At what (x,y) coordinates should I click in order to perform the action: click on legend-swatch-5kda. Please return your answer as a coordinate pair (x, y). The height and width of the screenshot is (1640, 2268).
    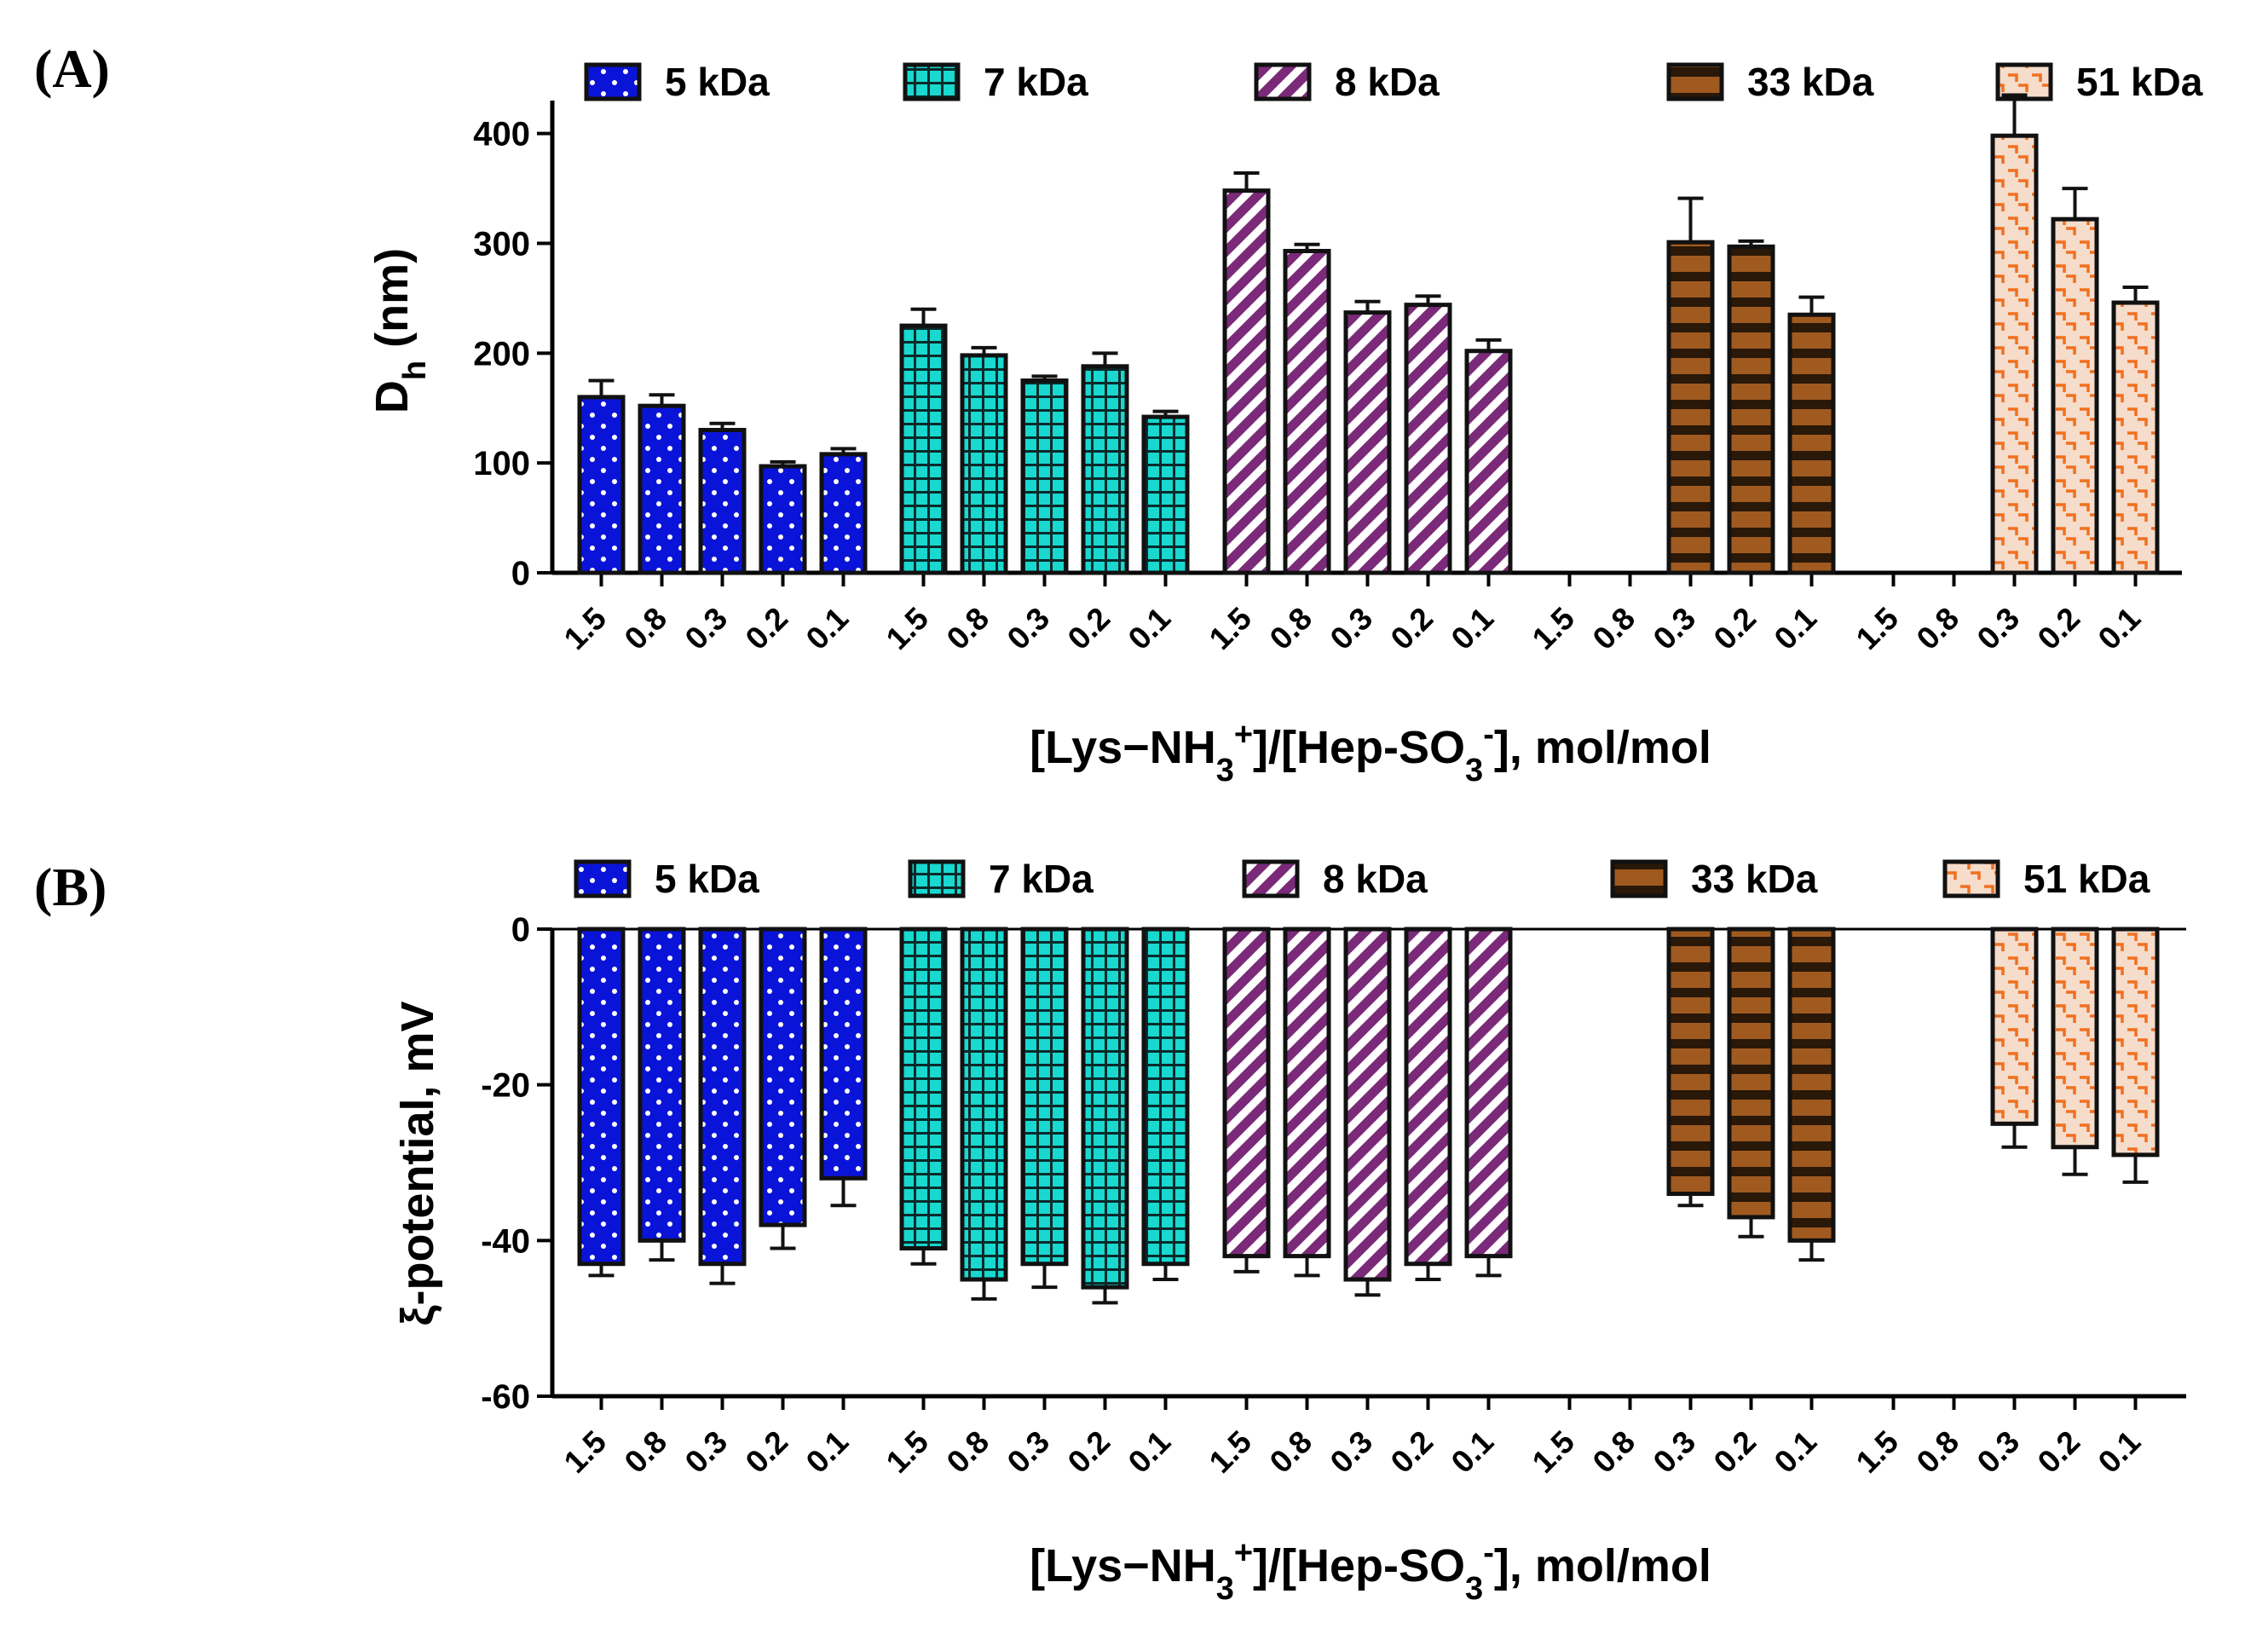
    Looking at the image, I should click on (613, 81).